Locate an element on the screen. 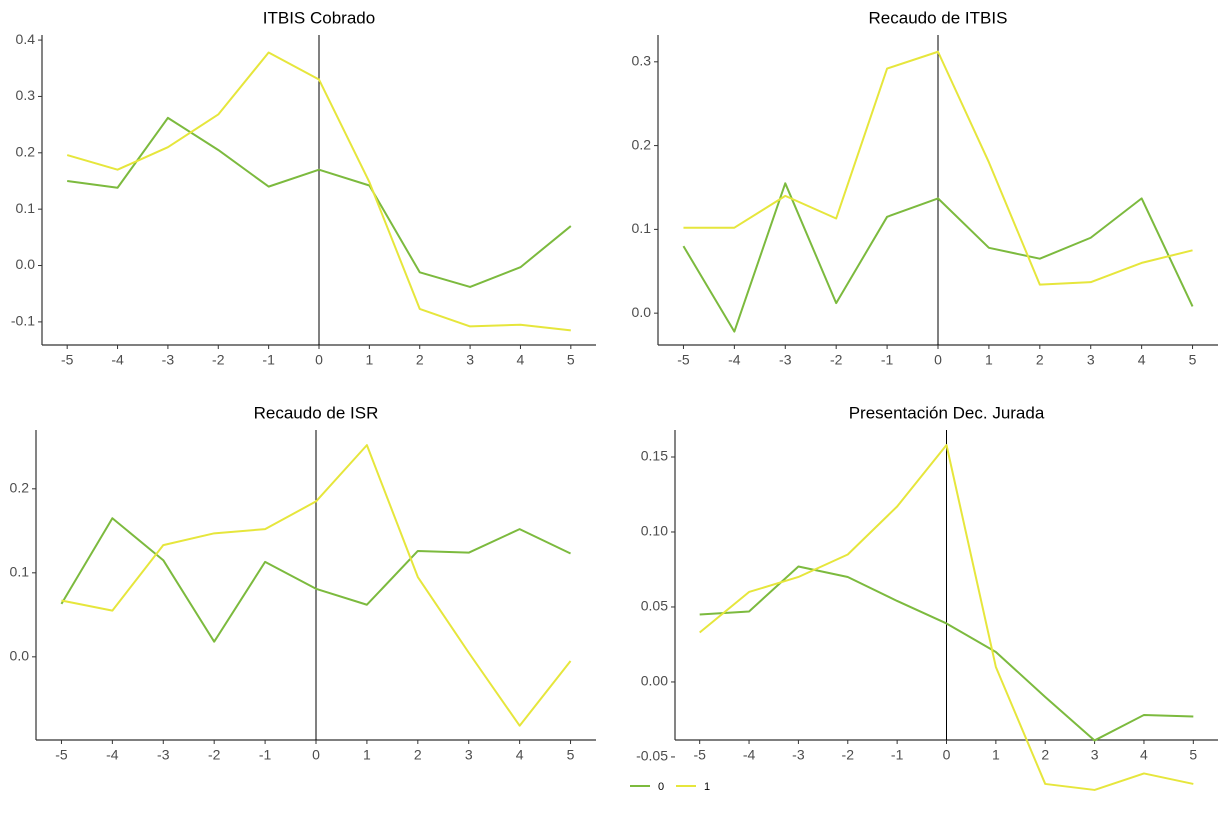 This screenshot has height=823, width=1222. chart-title: Presentación Dec. Jurada is located at coordinates (947, 412).